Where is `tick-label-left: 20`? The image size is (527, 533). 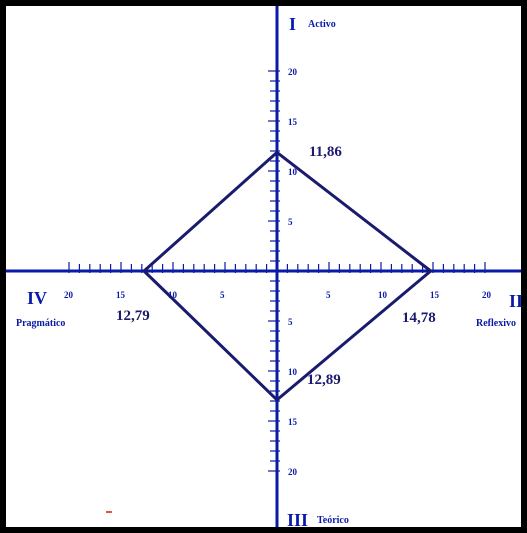 tick-label-left: 20 is located at coordinates (69, 295).